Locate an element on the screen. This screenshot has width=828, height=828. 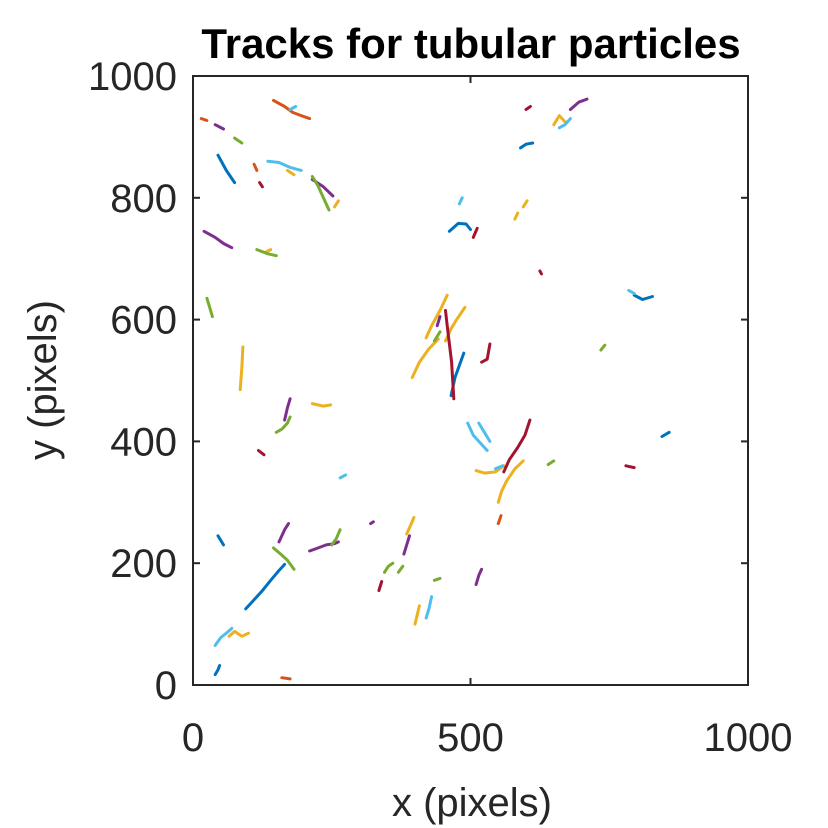
y-tick-label: 0 is located at coordinates (166, 686).